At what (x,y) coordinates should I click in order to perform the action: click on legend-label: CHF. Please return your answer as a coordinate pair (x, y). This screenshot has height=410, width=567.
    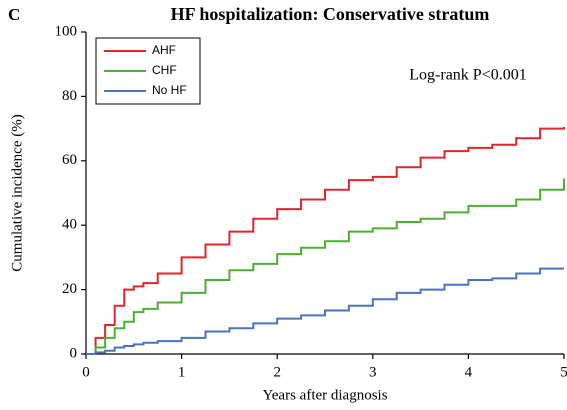
    Looking at the image, I should click on (164, 70).